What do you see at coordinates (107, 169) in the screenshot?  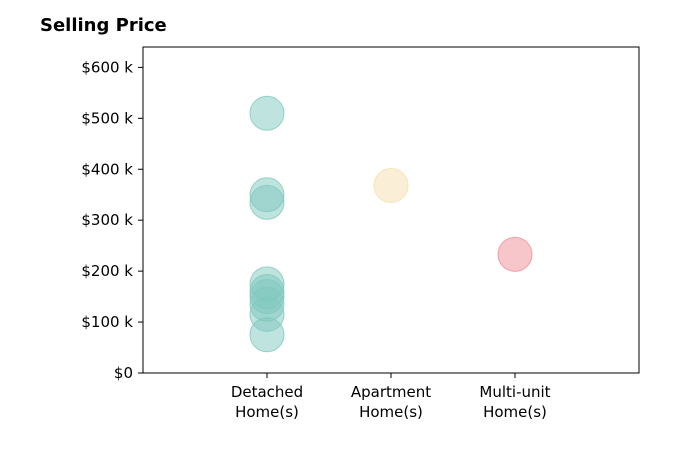 I see `y-tick-label: $400 k` at bounding box center [107, 169].